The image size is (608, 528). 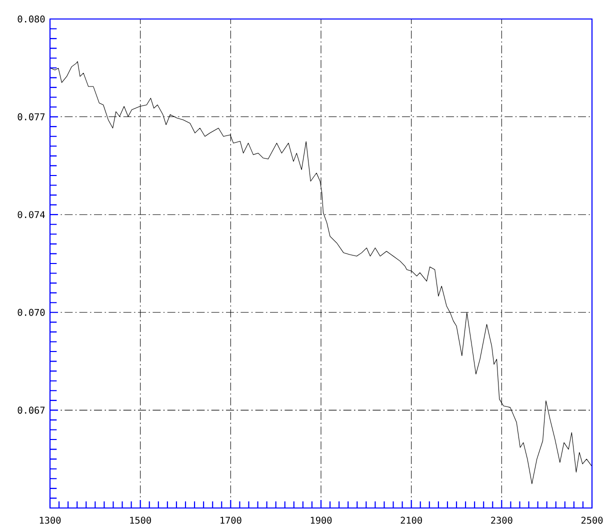 What do you see at coordinates (321, 520) in the screenshot?
I see `x-tick-label: 1900` at bounding box center [321, 520].